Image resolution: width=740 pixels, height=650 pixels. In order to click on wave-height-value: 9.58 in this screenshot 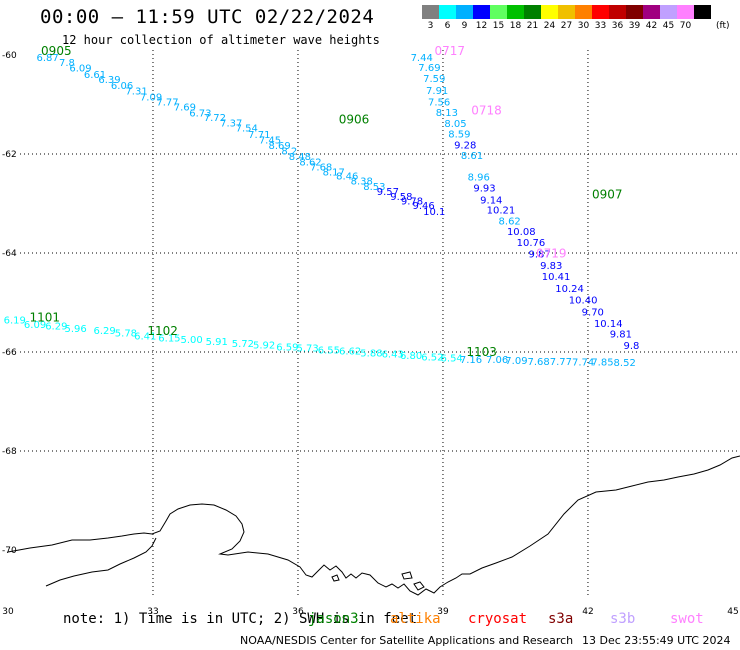, I will do `click(401, 197)`.